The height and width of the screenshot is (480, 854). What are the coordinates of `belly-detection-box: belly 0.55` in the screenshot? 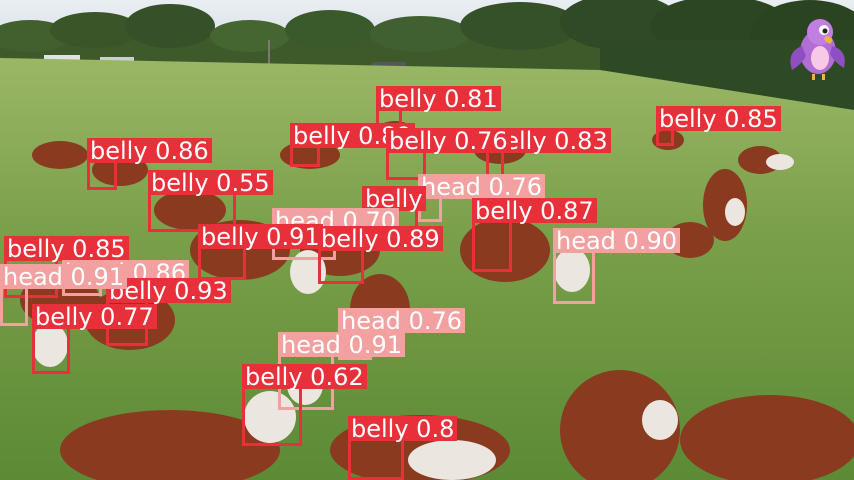 It's located at (210, 201).